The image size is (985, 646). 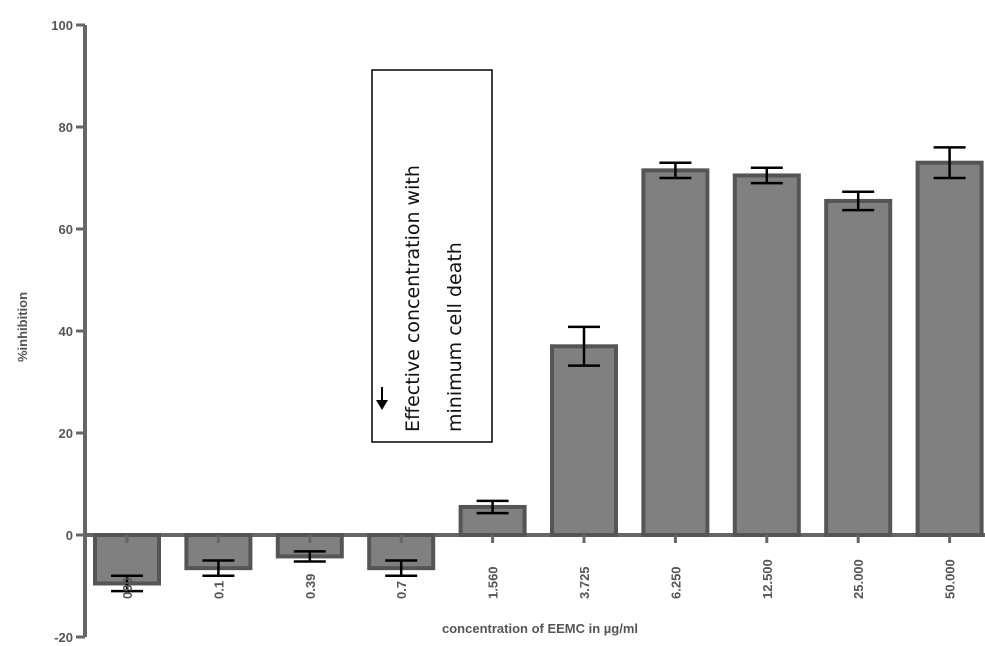 What do you see at coordinates (62, 25) in the screenshot?
I see `y-tick-label: 100` at bounding box center [62, 25].